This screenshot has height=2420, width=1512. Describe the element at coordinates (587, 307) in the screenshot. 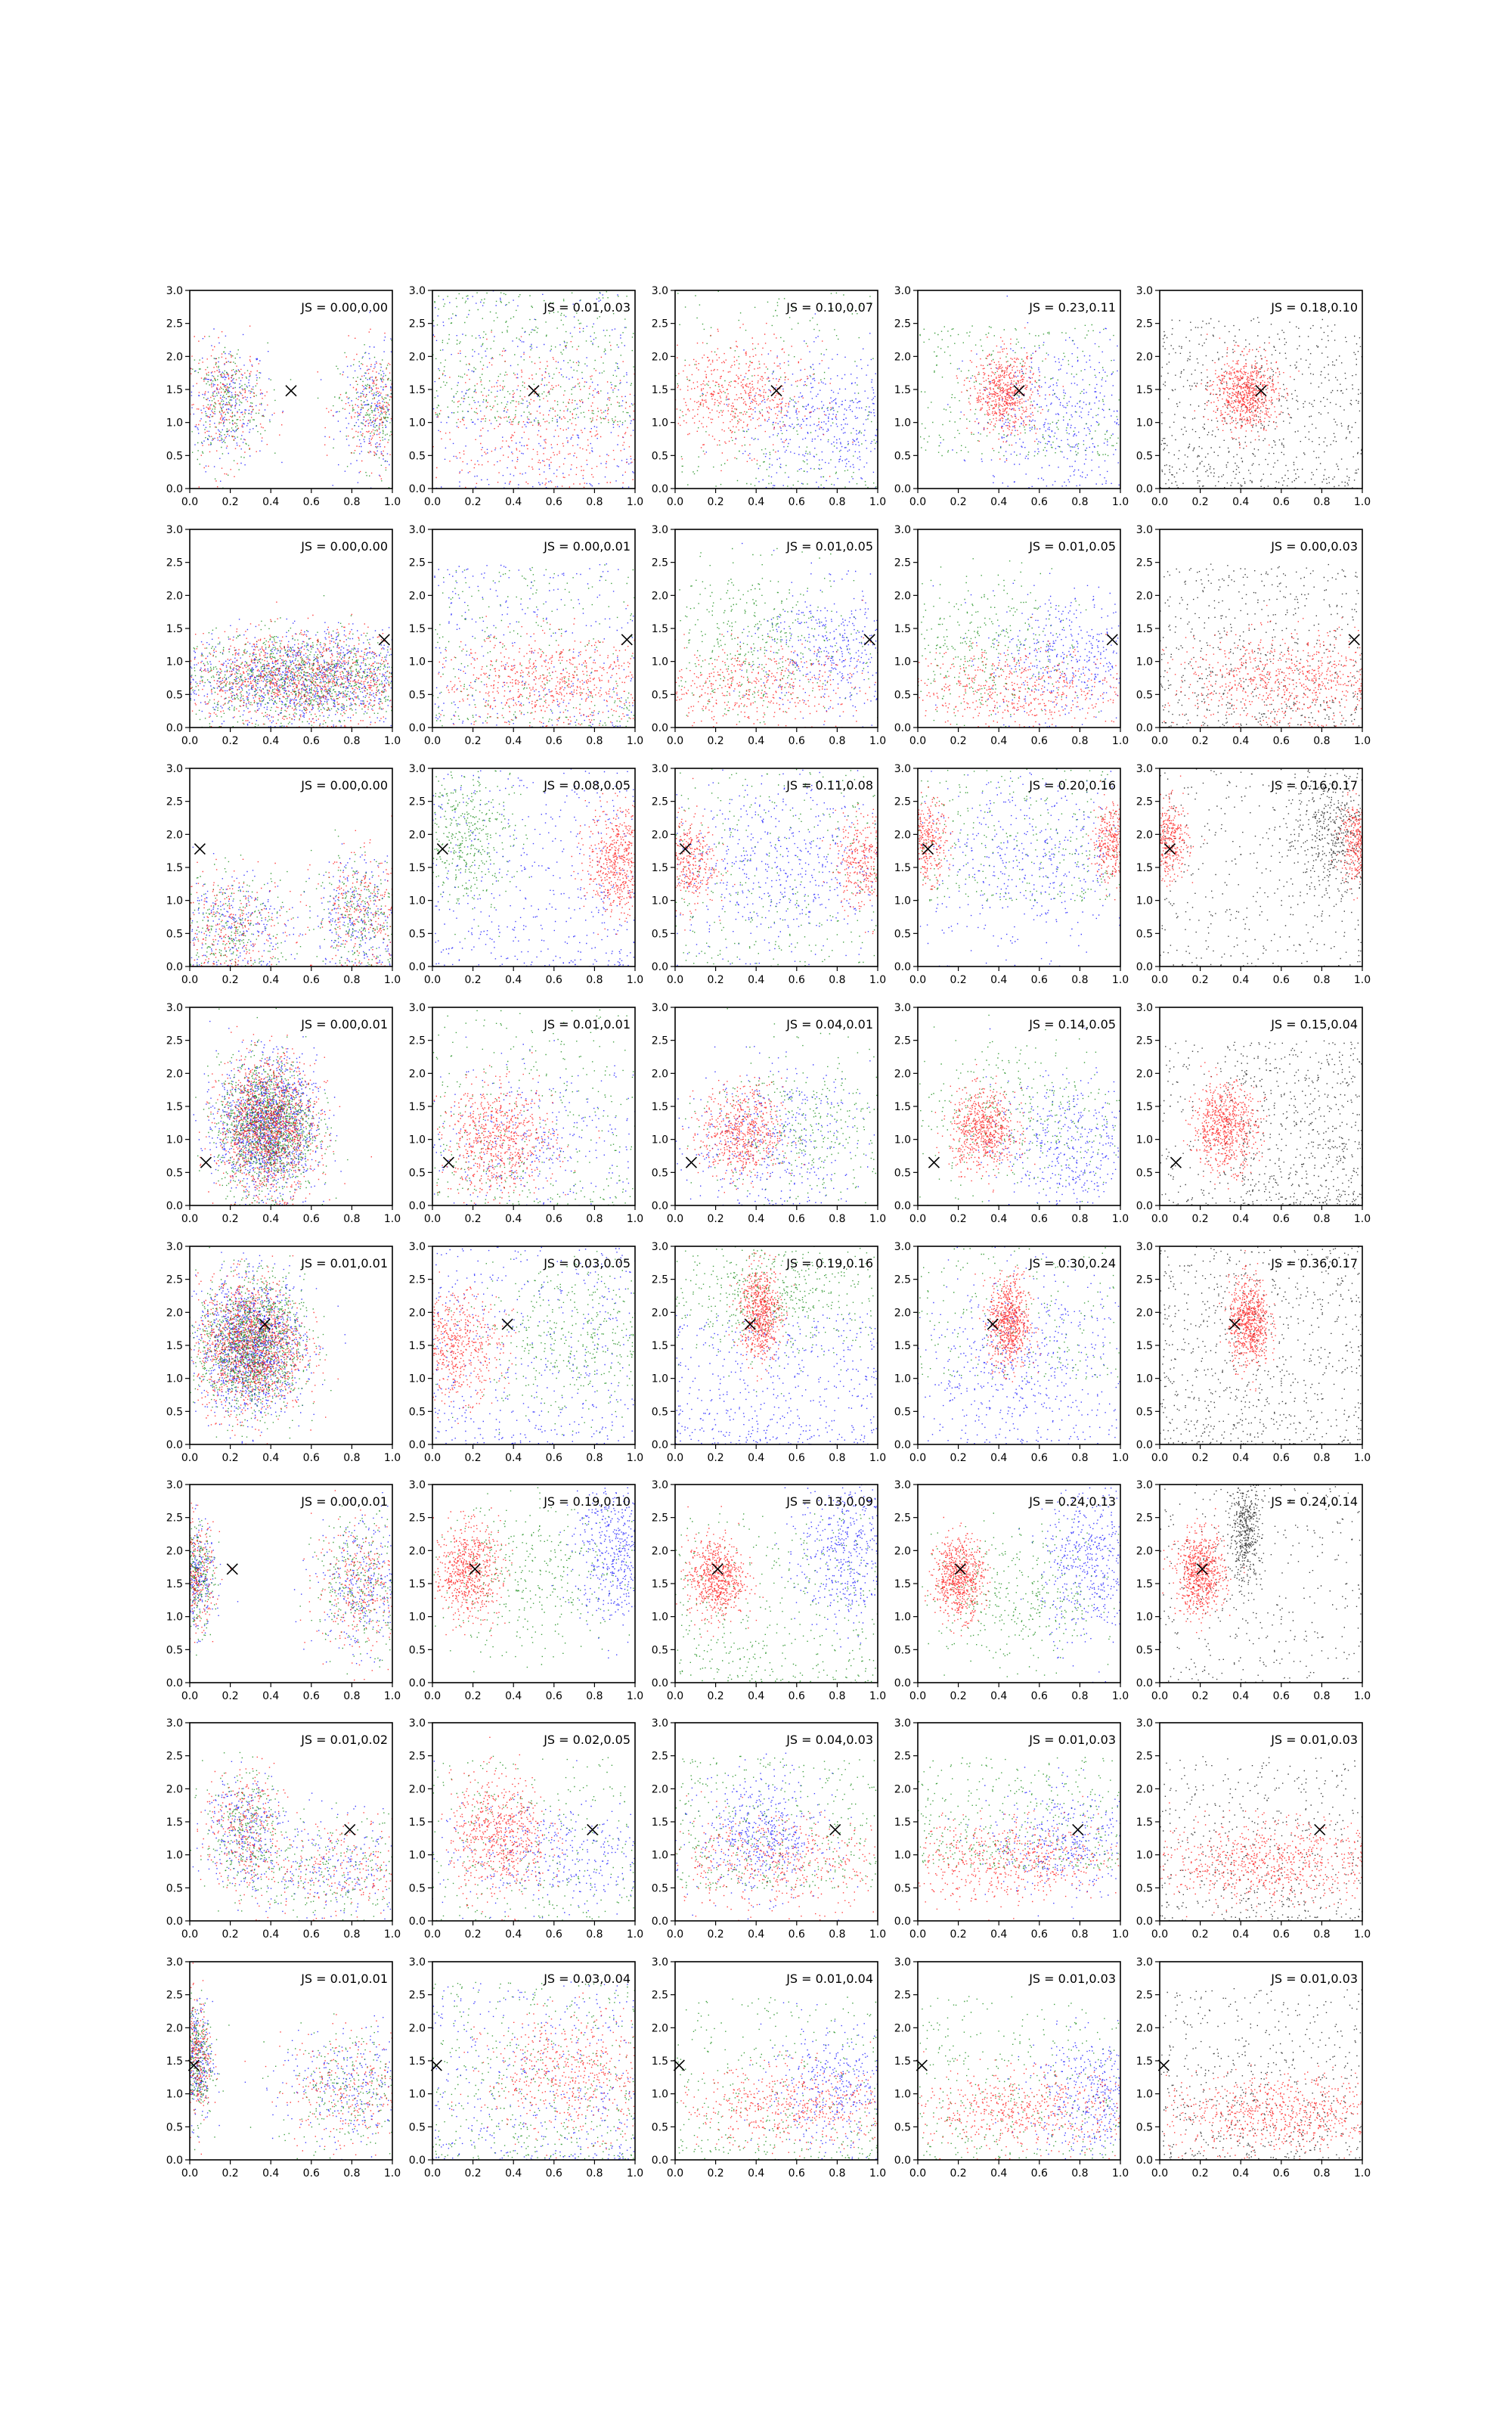

I see `js-annotation: JS = 0.01,0.03` at that location.